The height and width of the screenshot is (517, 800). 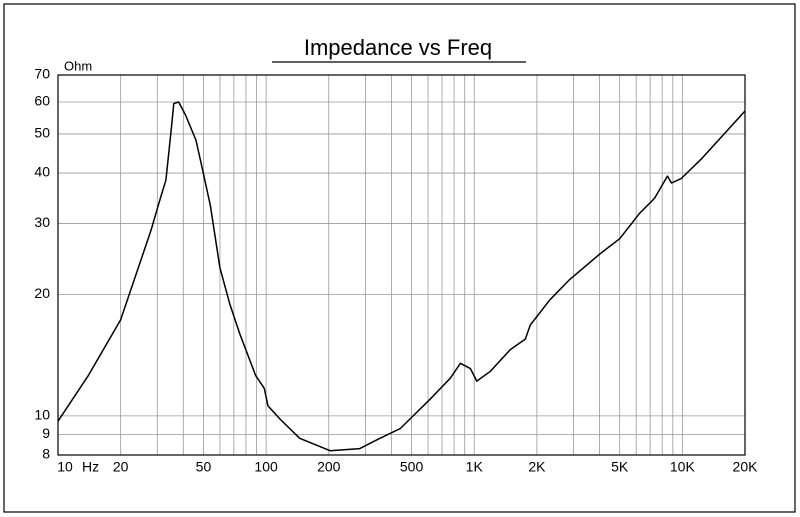 I want to click on y-tick-label: 20, so click(x=42, y=293).